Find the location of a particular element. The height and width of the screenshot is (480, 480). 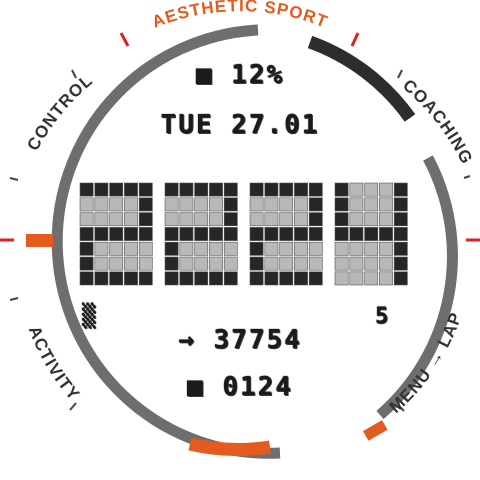

battery-readout: ■ 12% is located at coordinates (240, 75).